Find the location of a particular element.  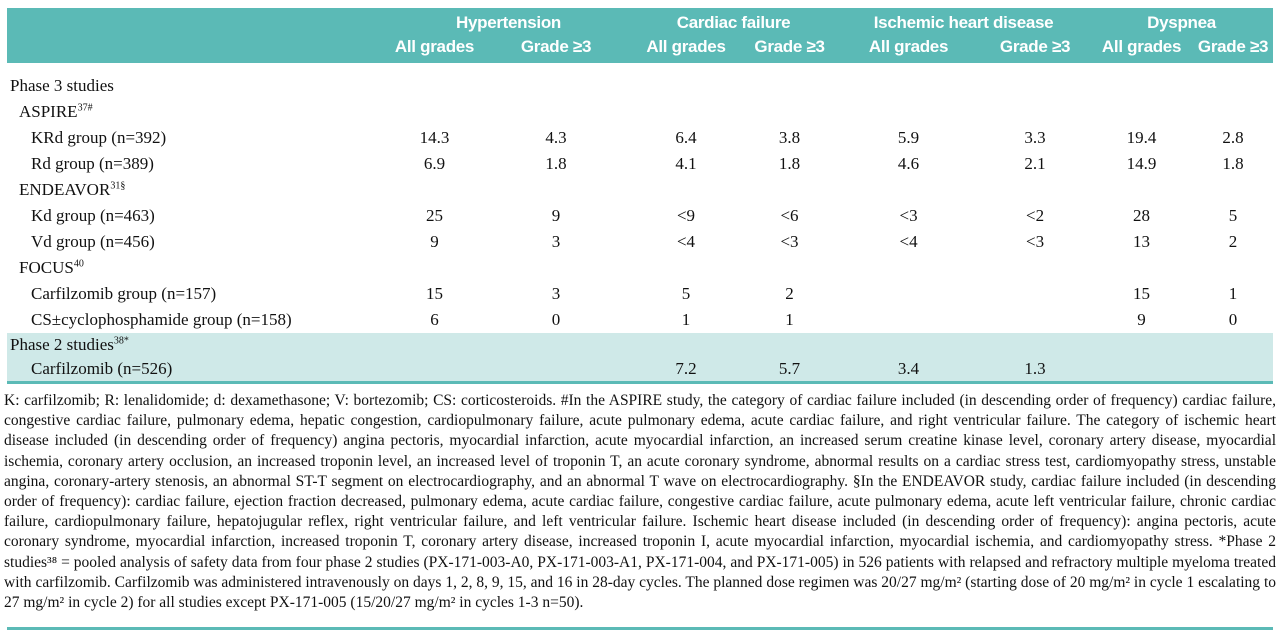

value-cell: 6 is located at coordinates (434, 319).